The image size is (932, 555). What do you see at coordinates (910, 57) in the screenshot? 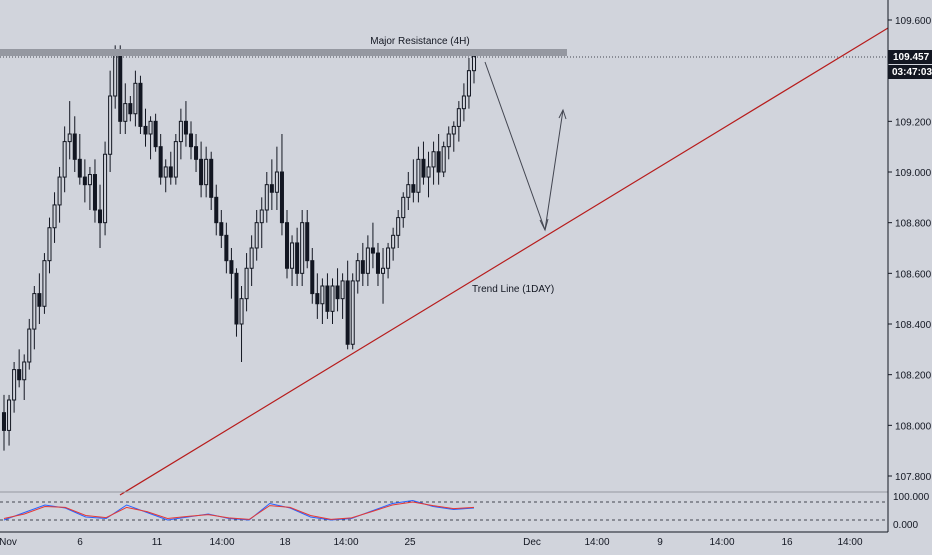
I see `current-price-tag` at bounding box center [910, 57].